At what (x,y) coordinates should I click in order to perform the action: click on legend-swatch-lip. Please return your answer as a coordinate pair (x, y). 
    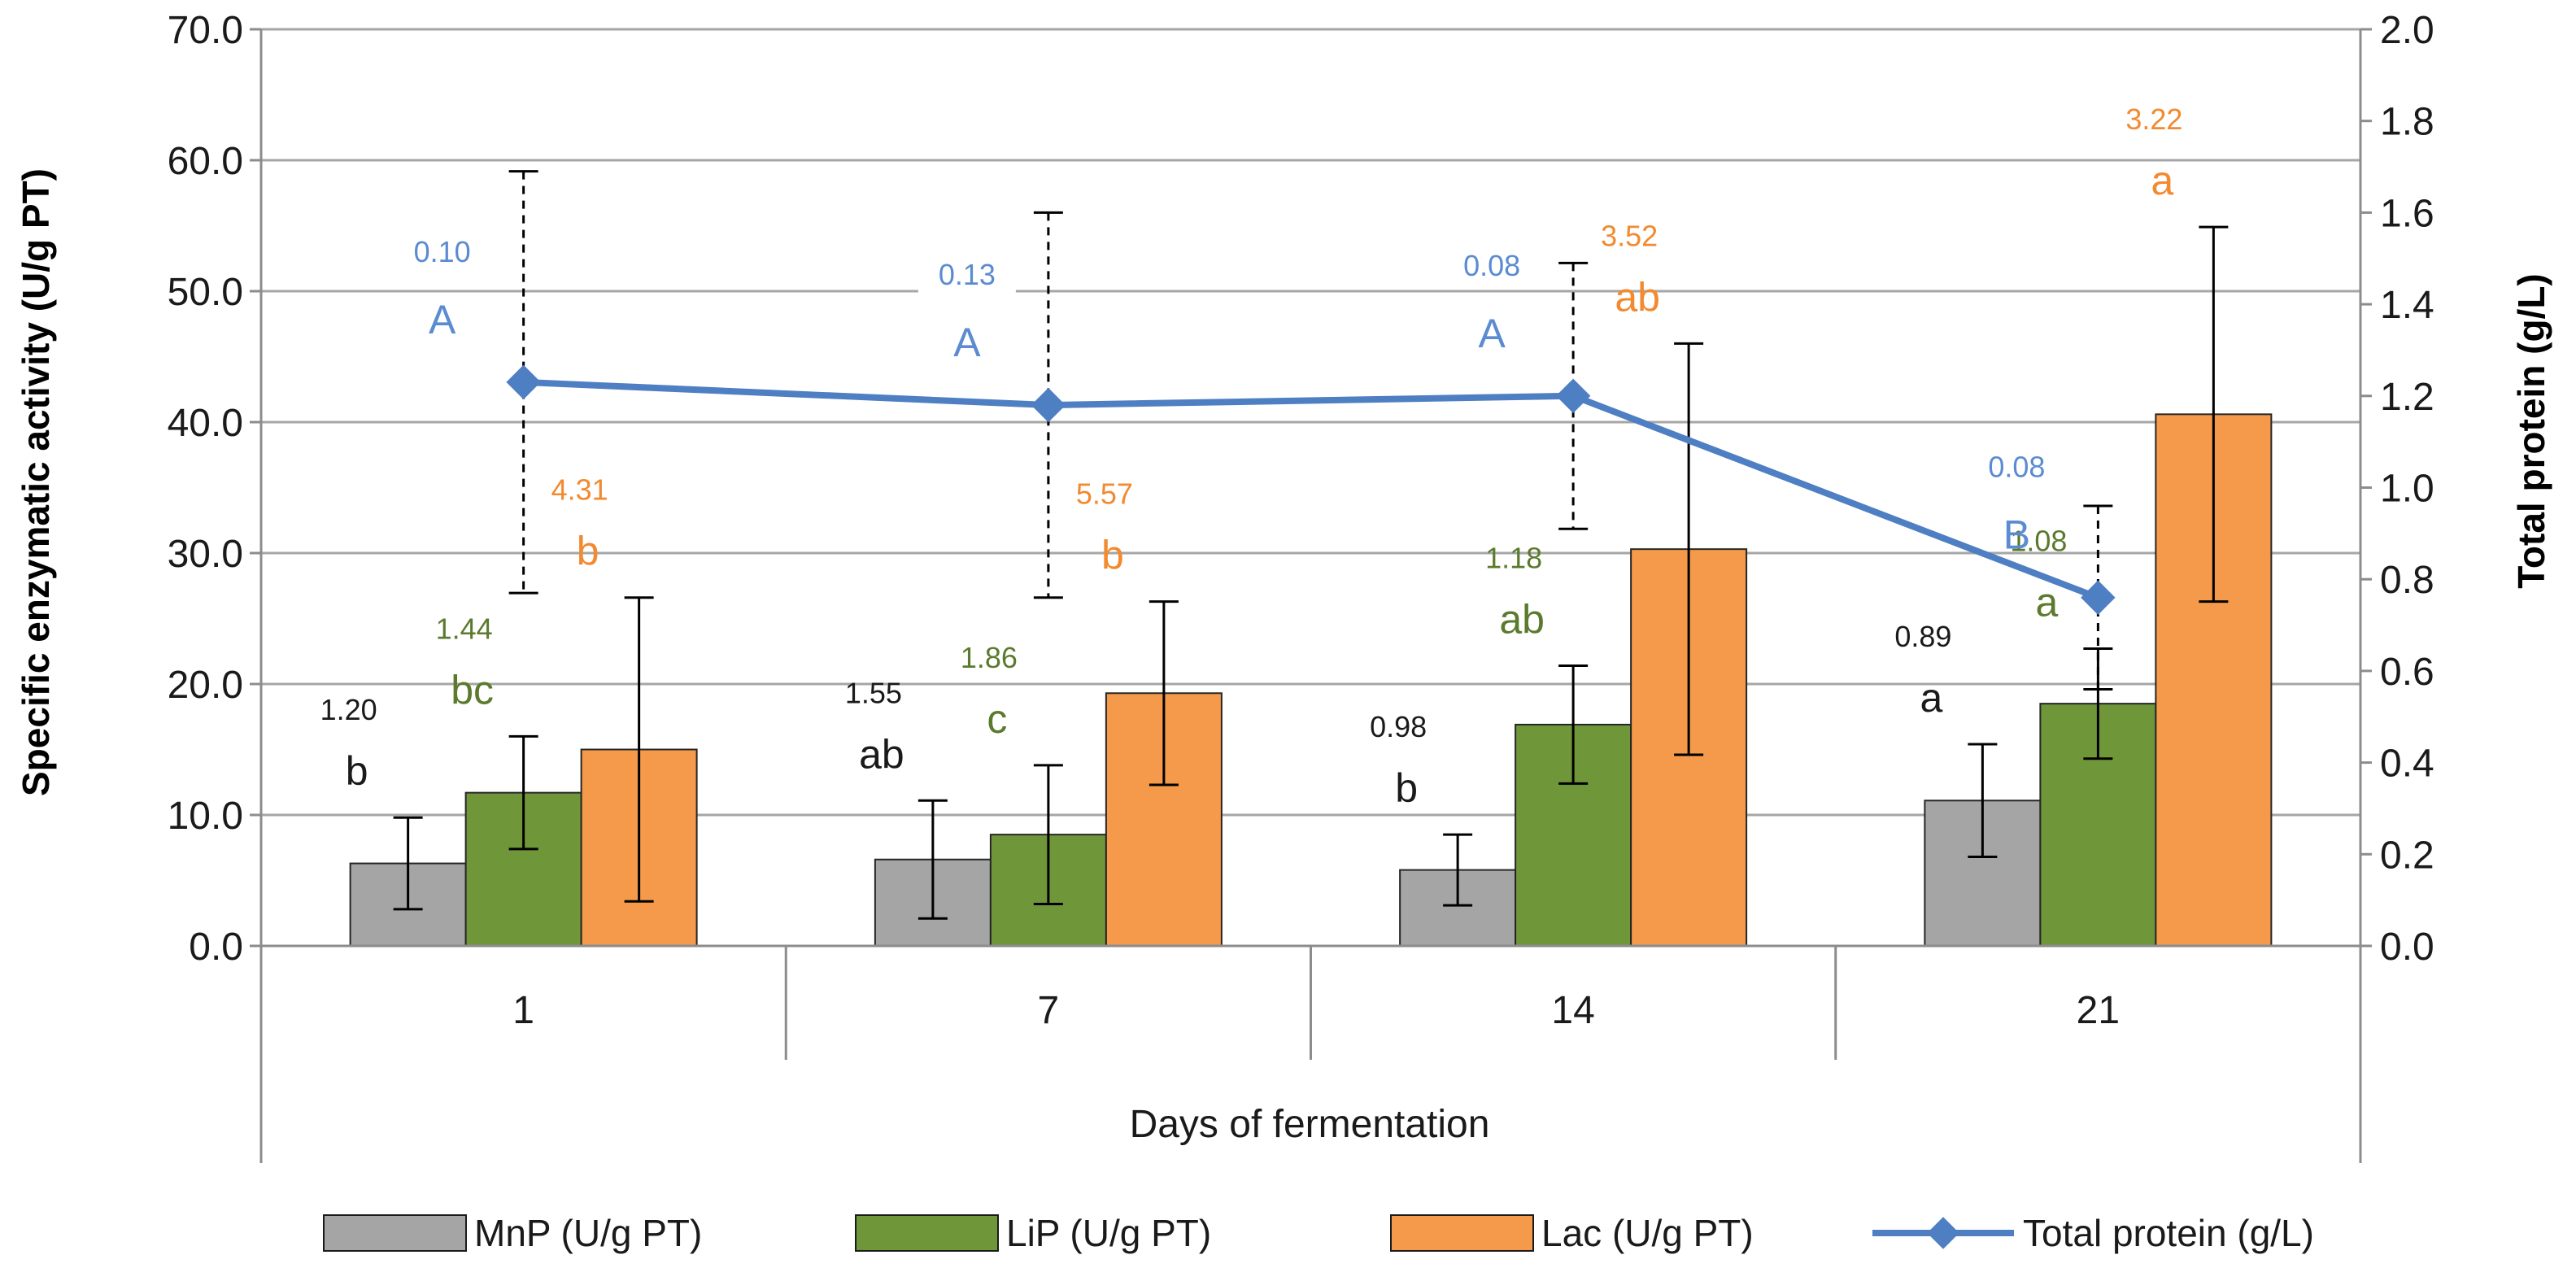
    Looking at the image, I should click on (927, 1233).